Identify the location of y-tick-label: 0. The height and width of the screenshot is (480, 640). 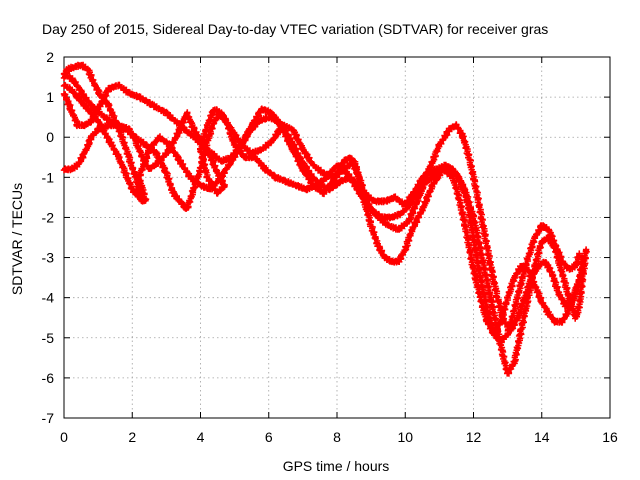
(50, 137).